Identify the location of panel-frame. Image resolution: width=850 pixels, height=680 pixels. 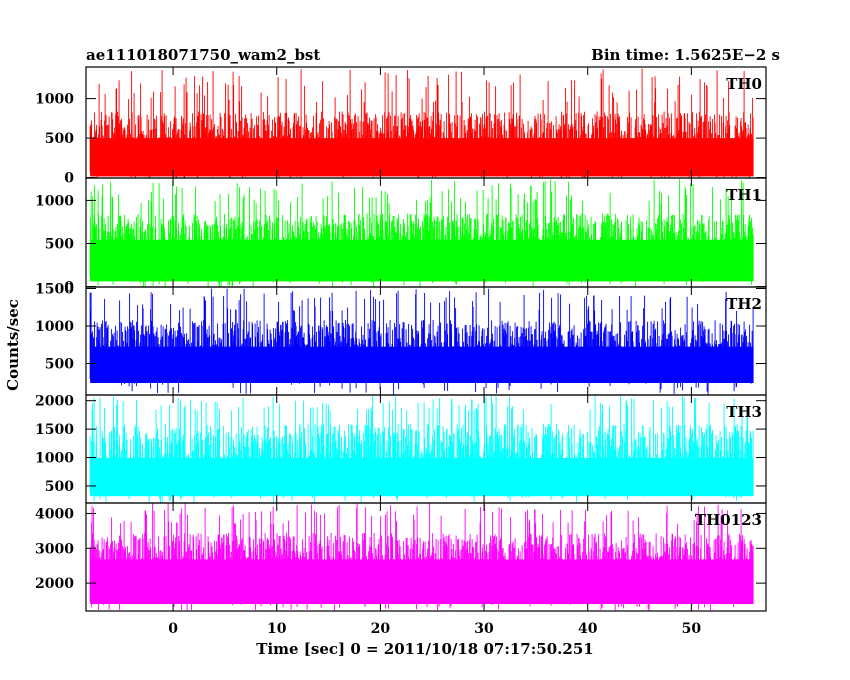
(426, 557).